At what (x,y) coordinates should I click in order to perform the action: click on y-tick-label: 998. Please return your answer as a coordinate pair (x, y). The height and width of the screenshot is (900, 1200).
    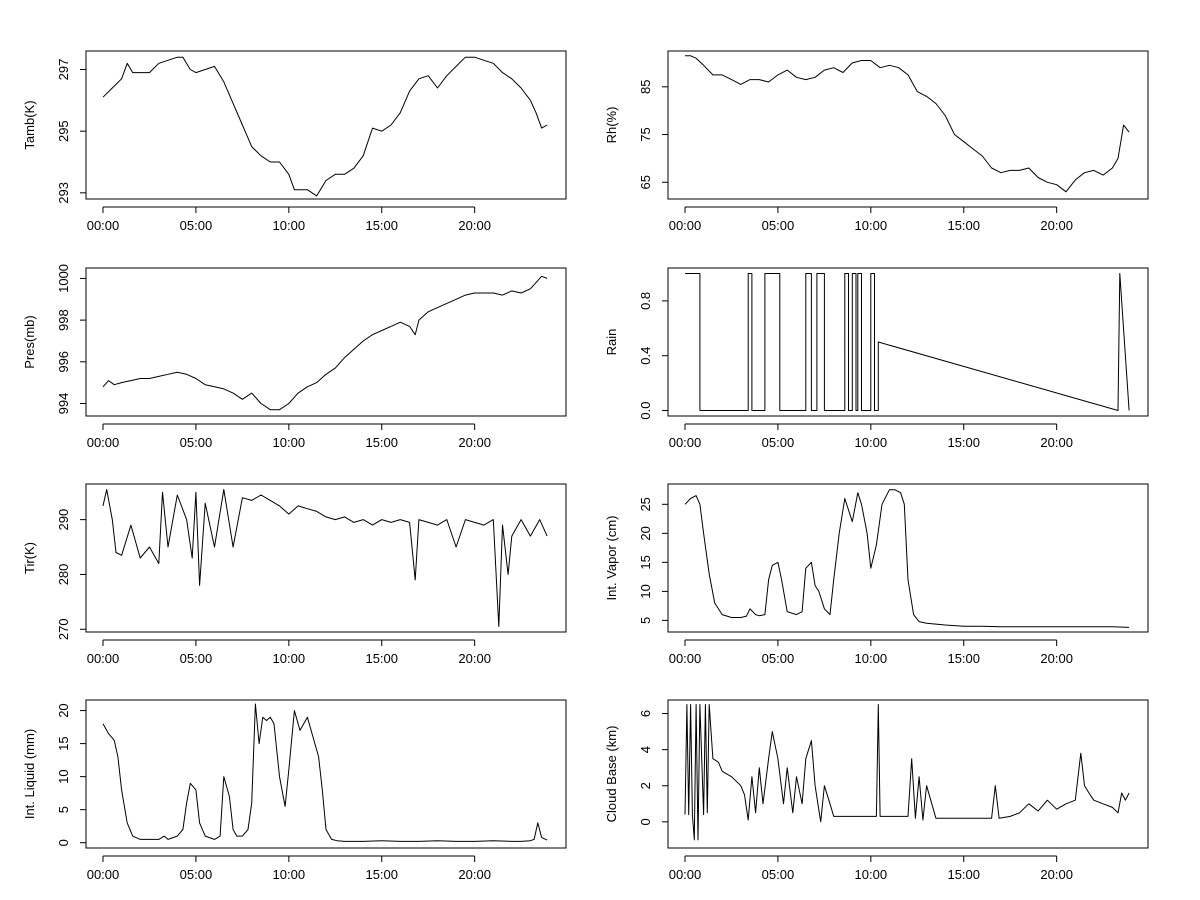
    Looking at the image, I should click on (63, 320).